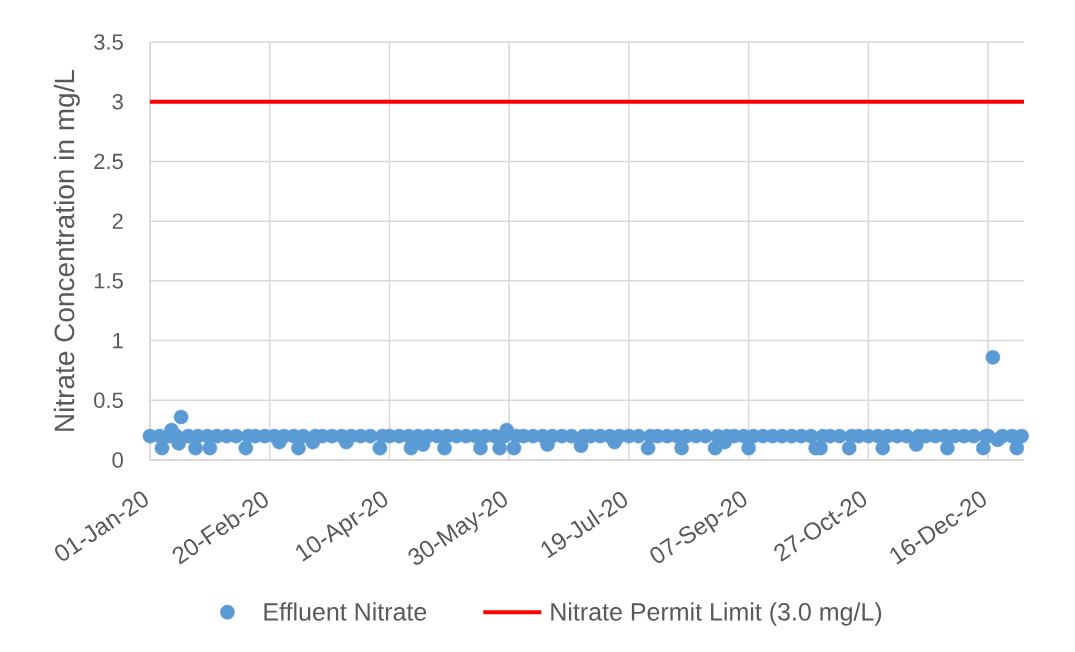  What do you see at coordinates (117, 221) in the screenshot?
I see `y-tick-label: 2` at bounding box center [117, 221].